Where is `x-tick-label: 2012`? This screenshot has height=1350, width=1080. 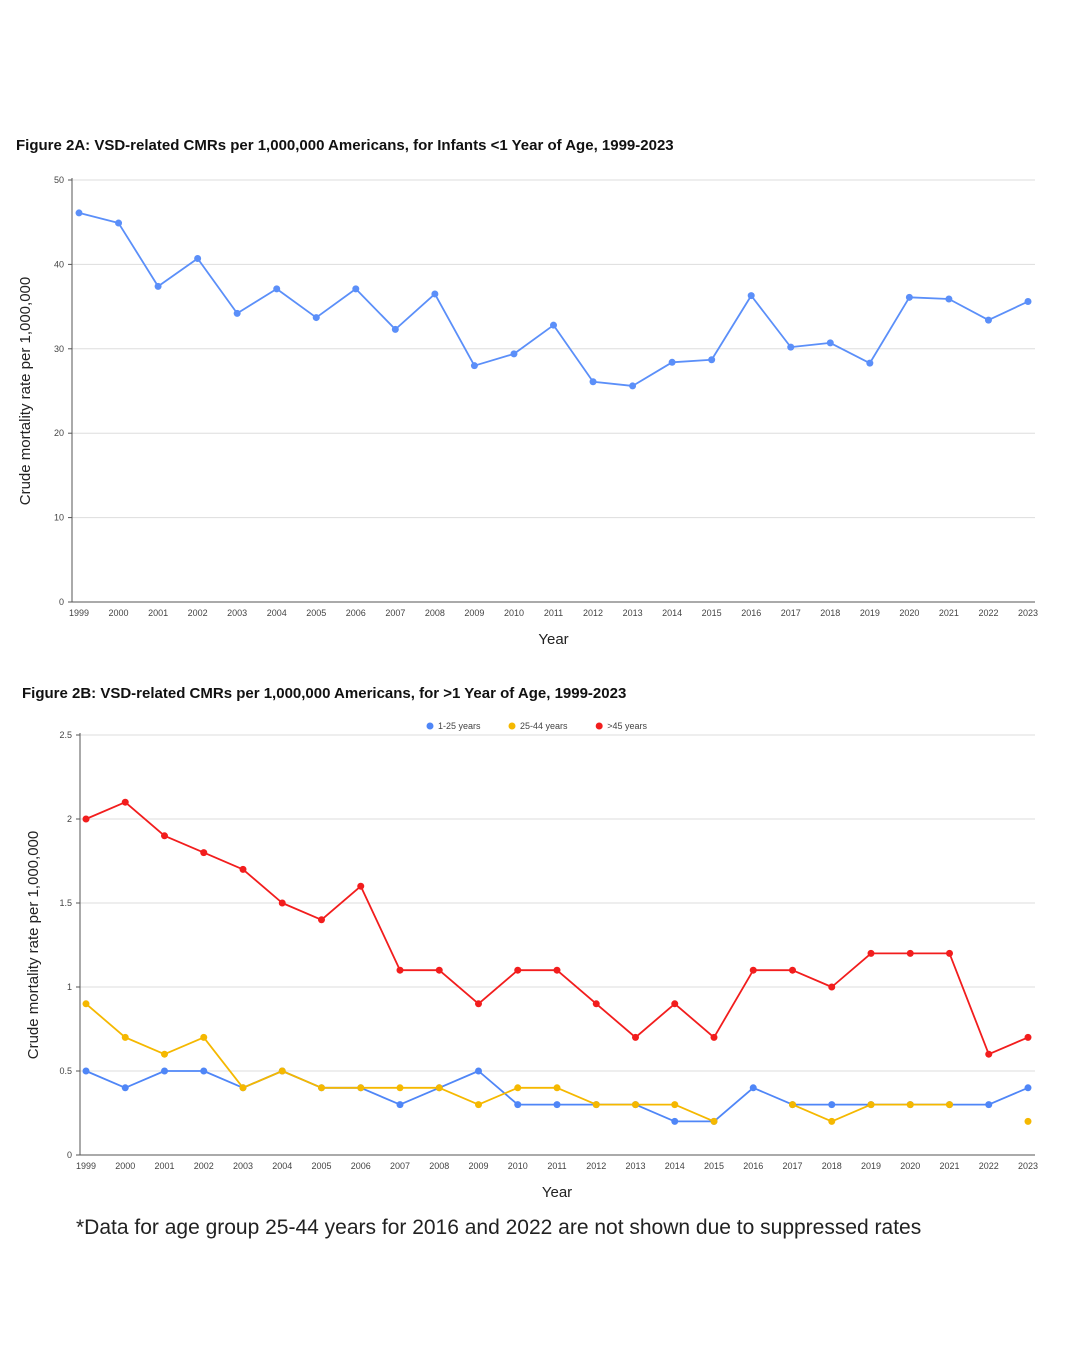
x-tick-label: 2012 is located at coordinates (596, 1166).